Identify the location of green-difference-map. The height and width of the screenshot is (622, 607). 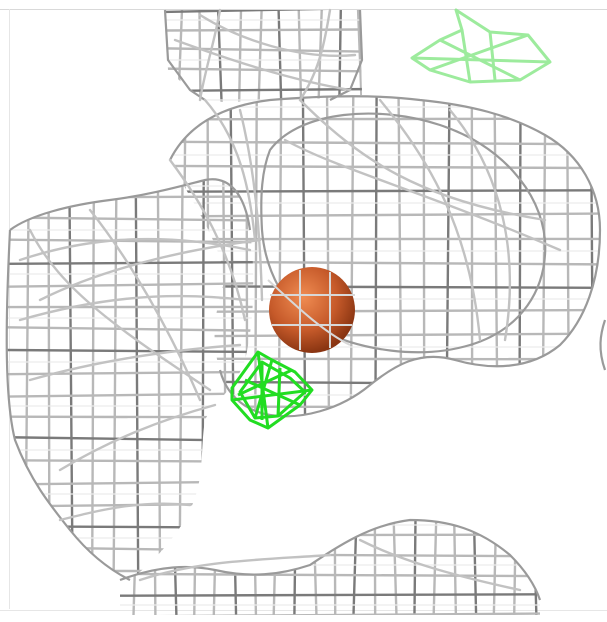
(272, 390).